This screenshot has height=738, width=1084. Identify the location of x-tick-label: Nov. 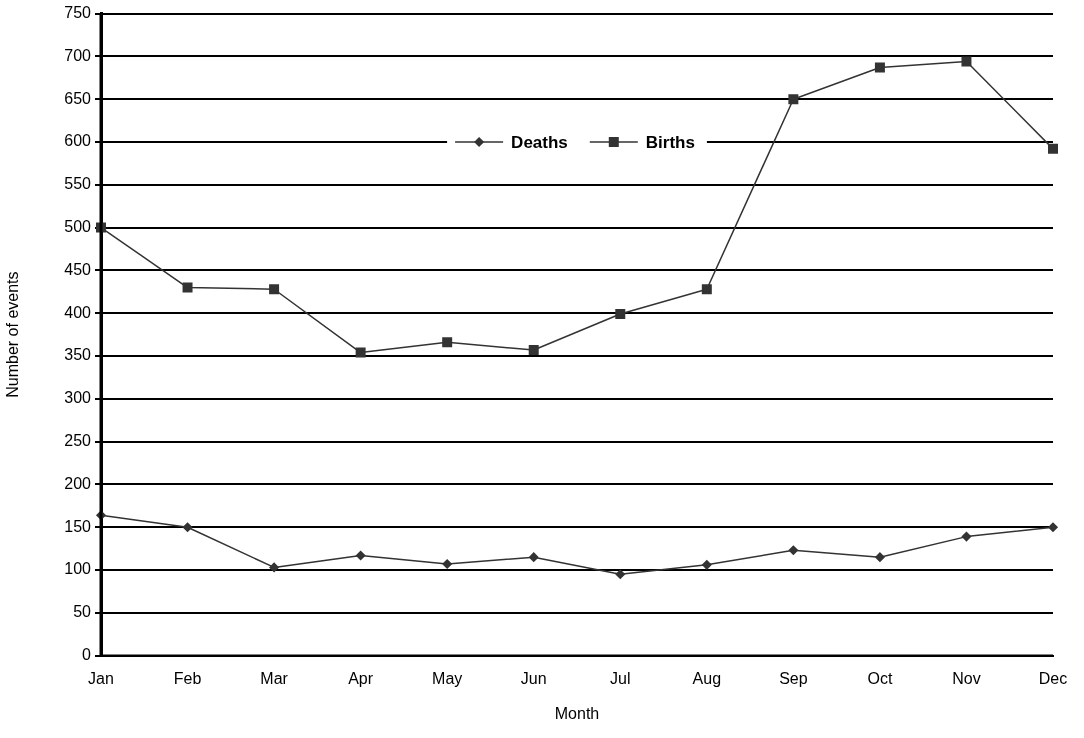
(966, 678).